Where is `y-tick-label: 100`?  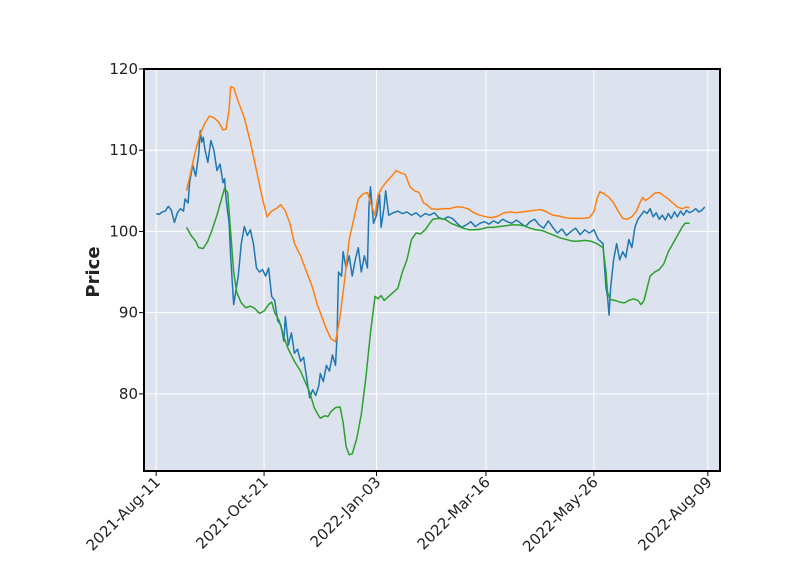
y-tick-label: 100 is located at coordinates (123, 231).